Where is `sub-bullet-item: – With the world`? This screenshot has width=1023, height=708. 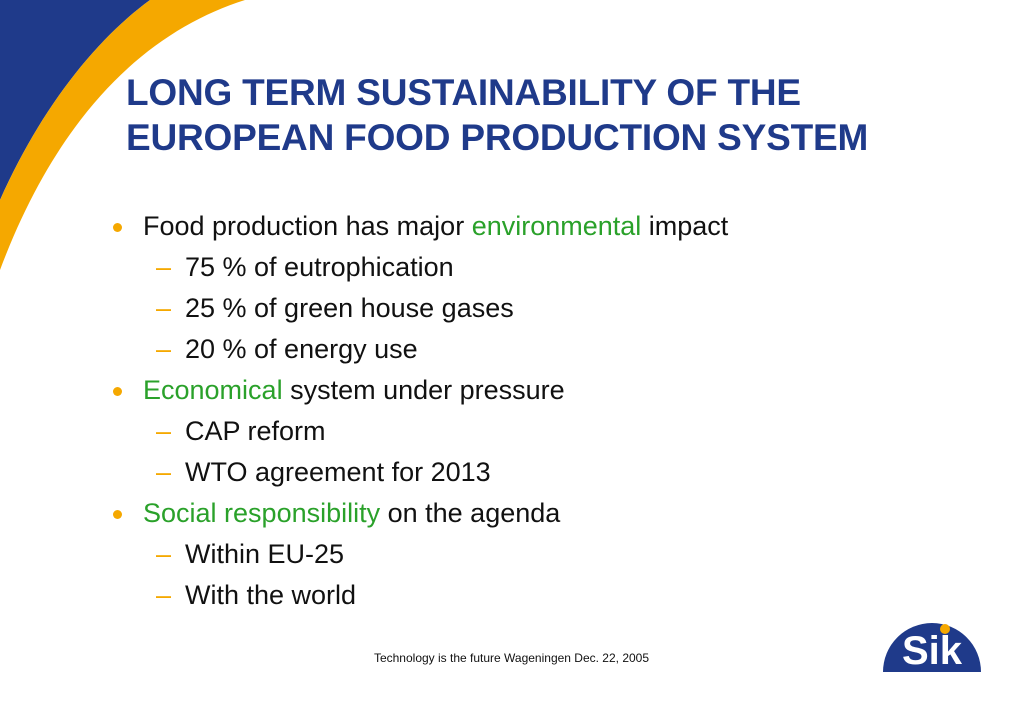 sub-bullet-item: – With the world is located at coordinates (547, 595).